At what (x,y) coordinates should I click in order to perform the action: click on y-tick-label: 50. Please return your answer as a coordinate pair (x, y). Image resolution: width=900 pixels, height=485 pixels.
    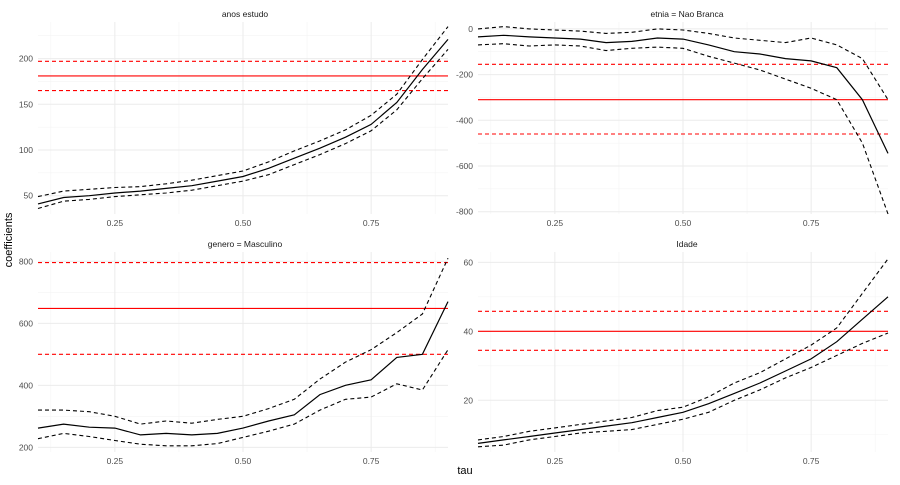
    Looking at the image, I should click on (29, 196).